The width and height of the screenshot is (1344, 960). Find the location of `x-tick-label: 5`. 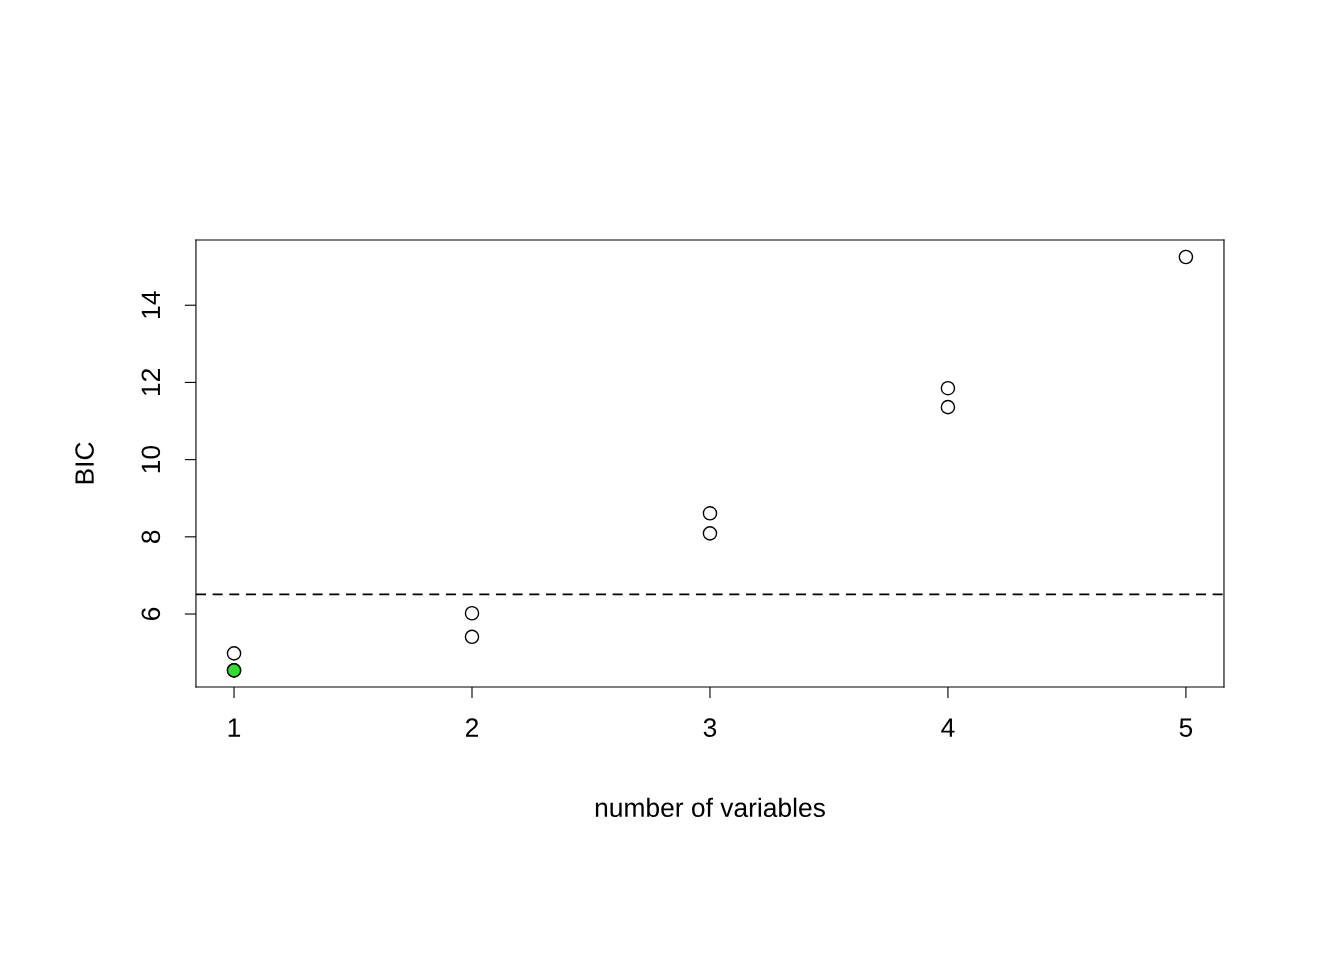

x-tick-label: 5 is located at coordinates (1186, 727).